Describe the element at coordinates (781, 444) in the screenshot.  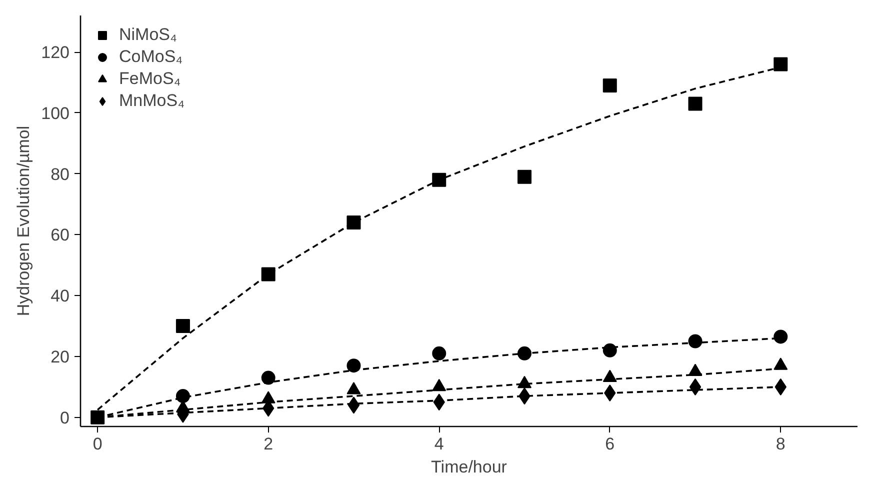
I see `x-tick-label: 8` at that location.